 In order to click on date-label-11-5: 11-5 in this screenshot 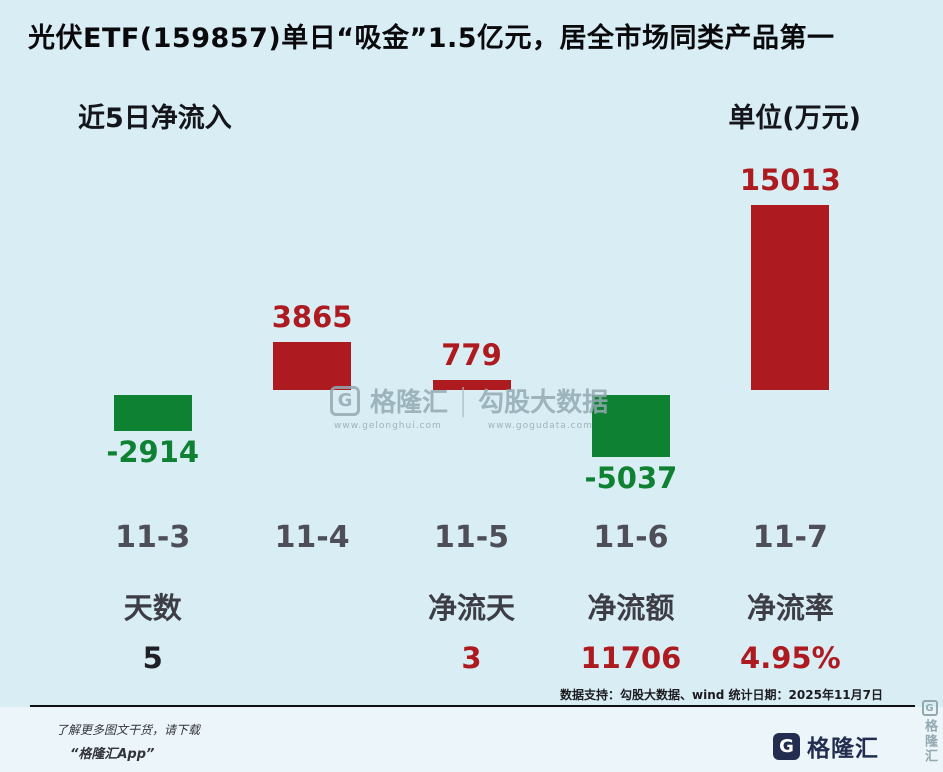, I will do `click(471, 537)`.